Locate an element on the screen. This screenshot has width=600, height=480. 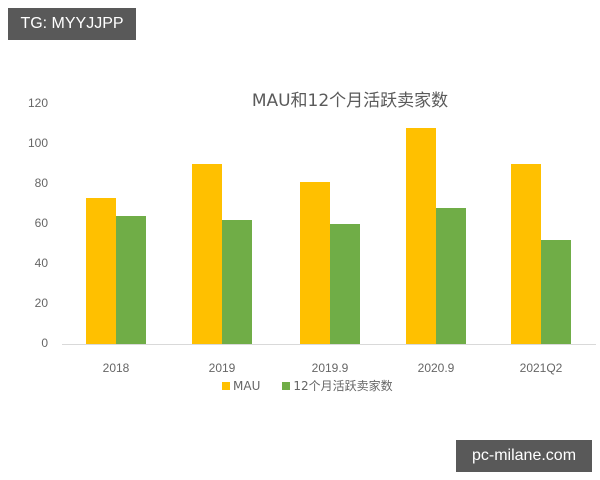
legend-label-mau: MAU is located at coordinates (247, 385).